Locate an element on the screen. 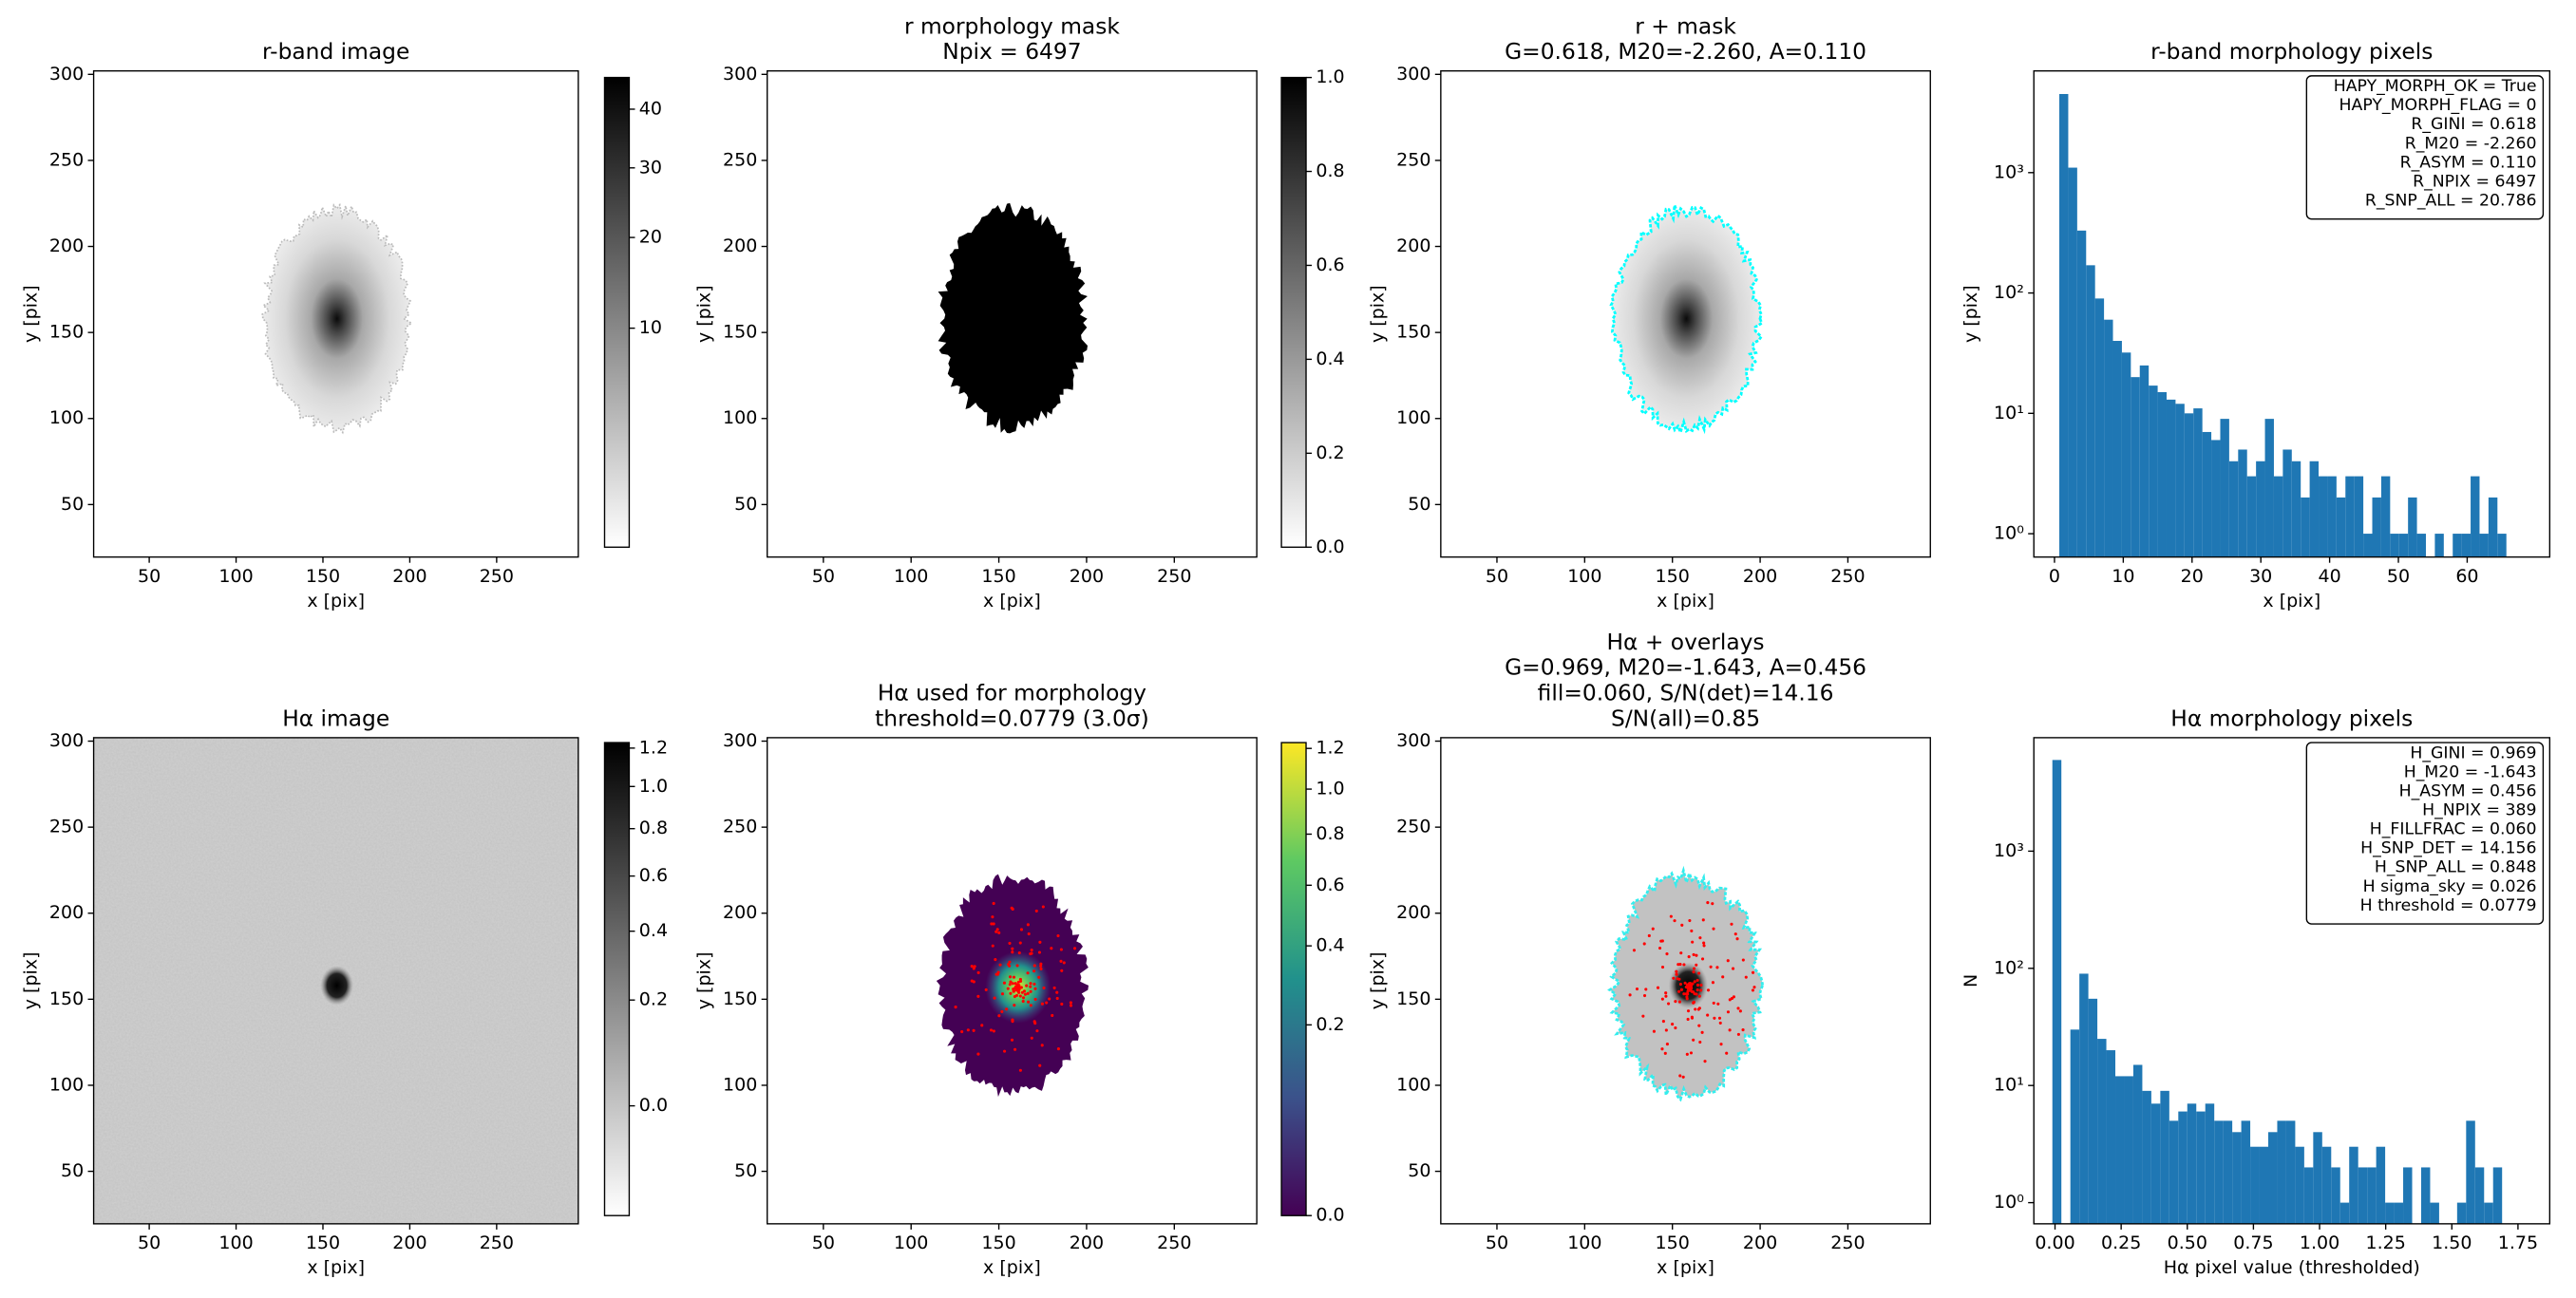 This screenshot has height=1298, width=2576. plot-area is located at coordinates (1012, 986).